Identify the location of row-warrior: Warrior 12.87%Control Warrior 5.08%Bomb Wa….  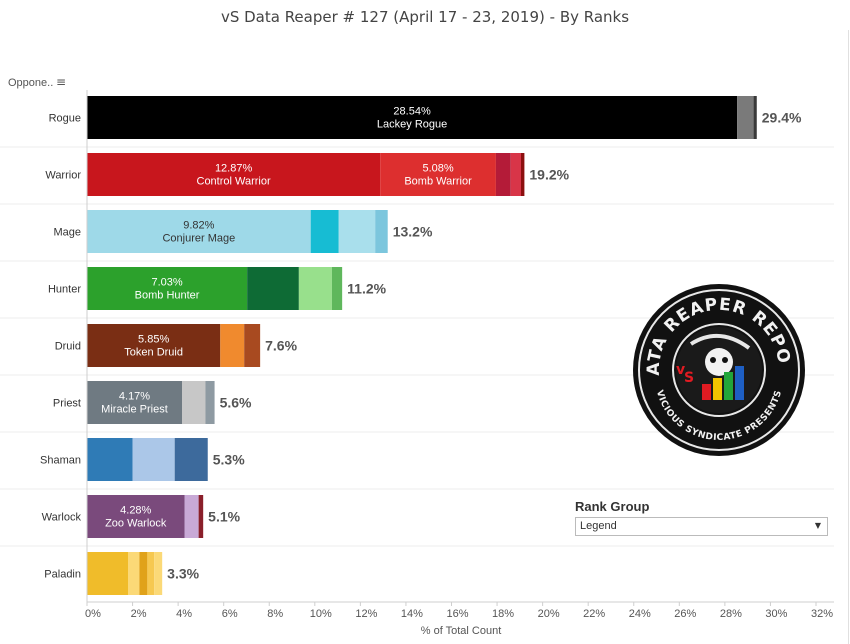
(417, 171).